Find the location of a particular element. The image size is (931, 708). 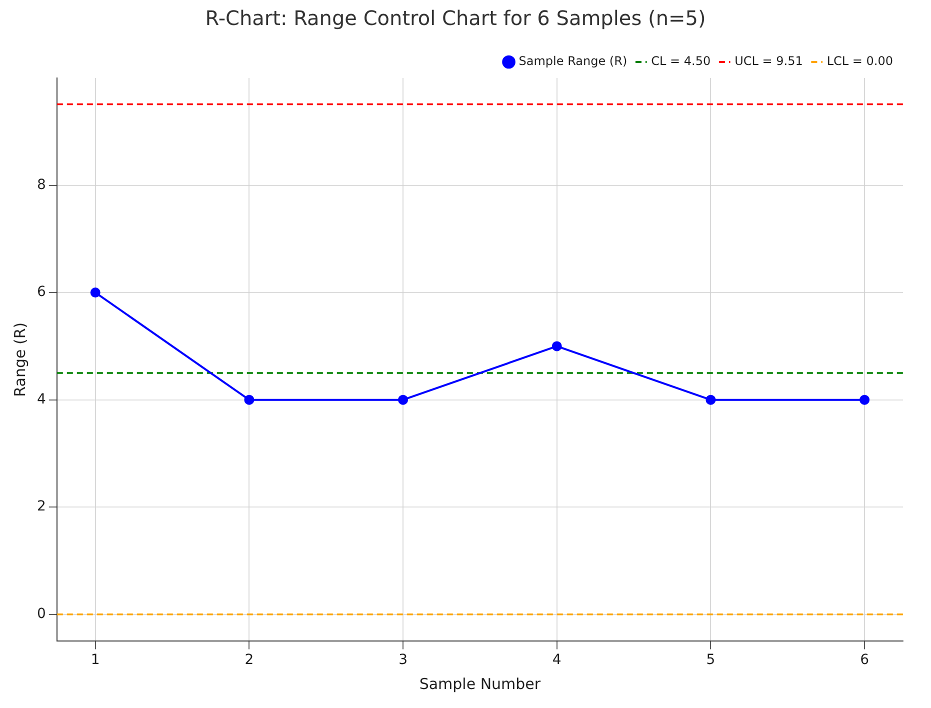

x-tick-label: 4 is located at coordinates (557, 660).